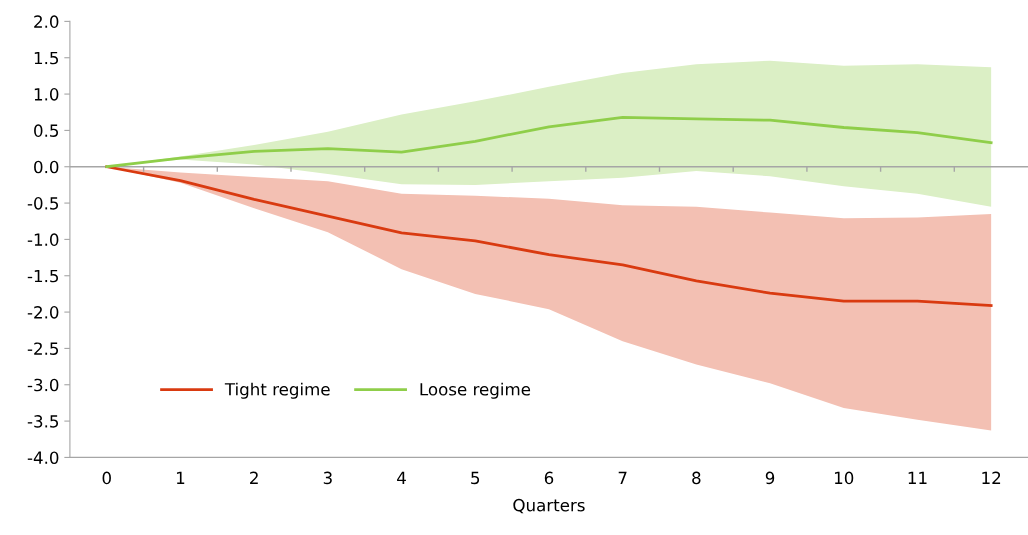  Describe the element at coordinates (770, 478) in the screenshot. I see `x-tick-label: 9` at that location.